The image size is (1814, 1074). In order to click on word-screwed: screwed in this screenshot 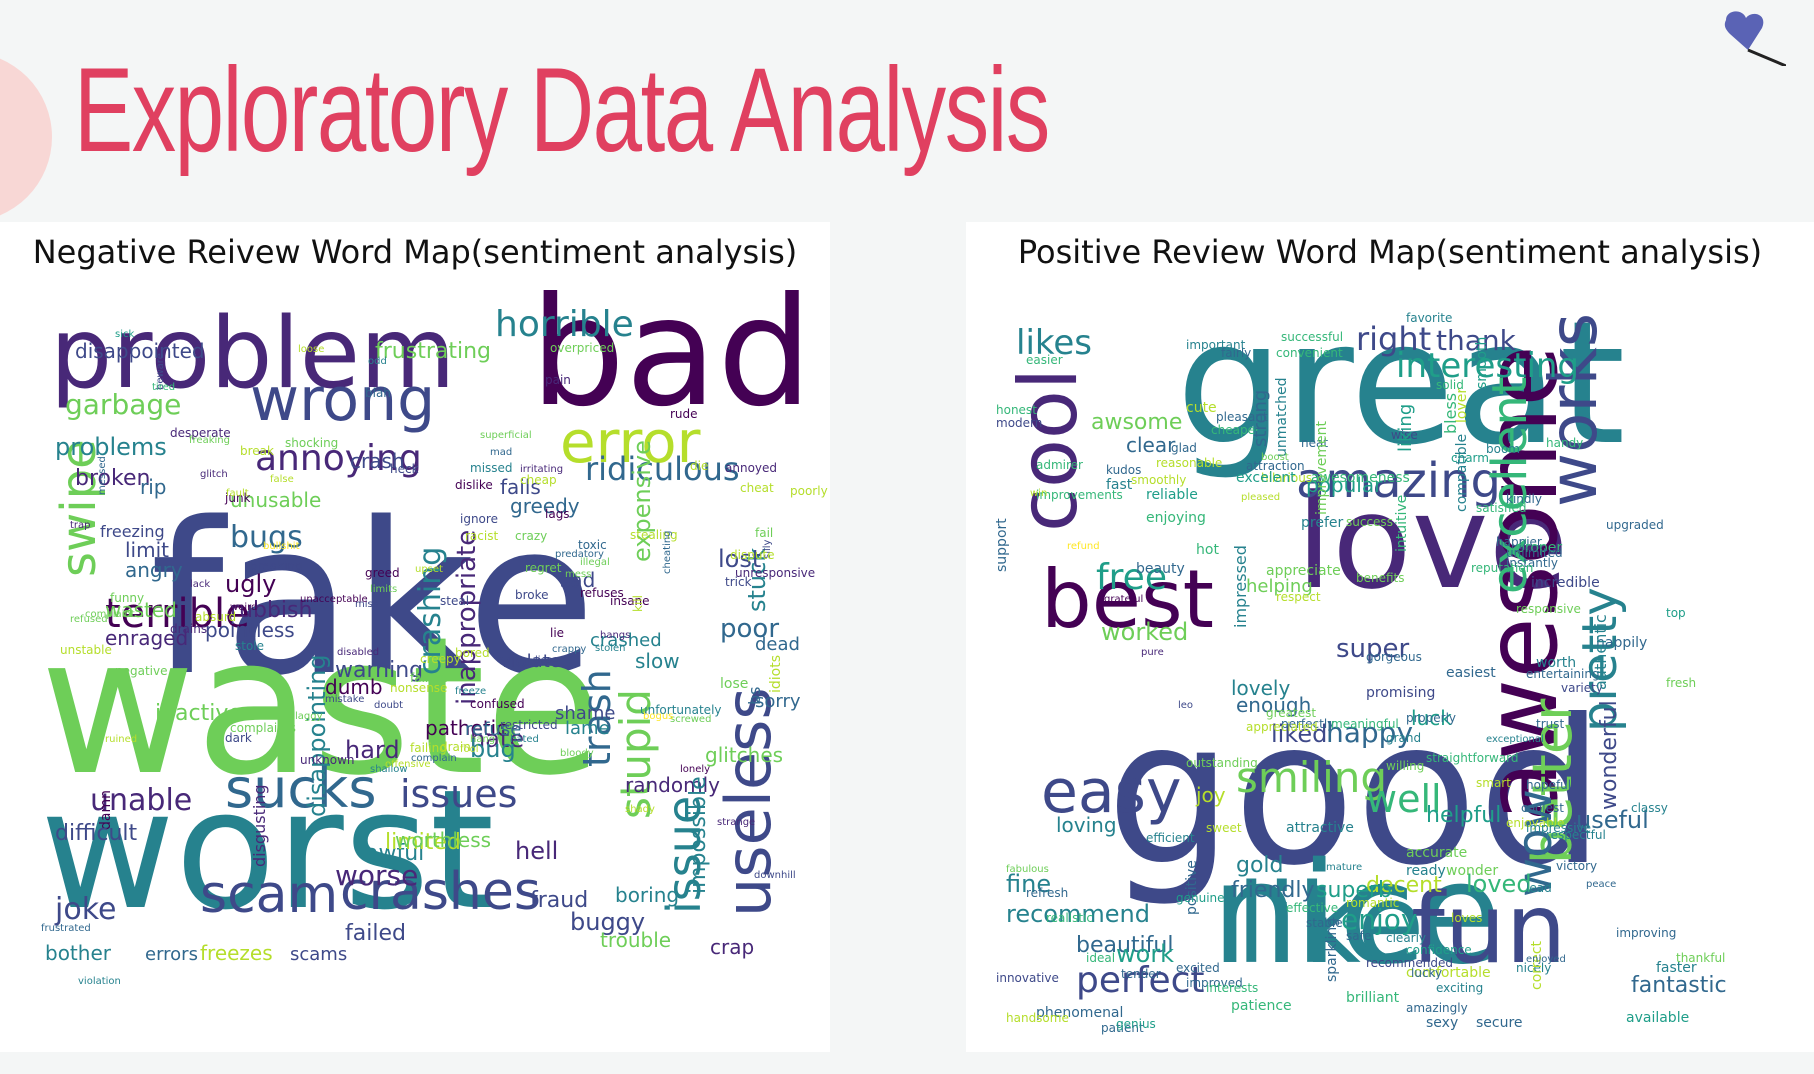, I will do `click(690, 719)`.